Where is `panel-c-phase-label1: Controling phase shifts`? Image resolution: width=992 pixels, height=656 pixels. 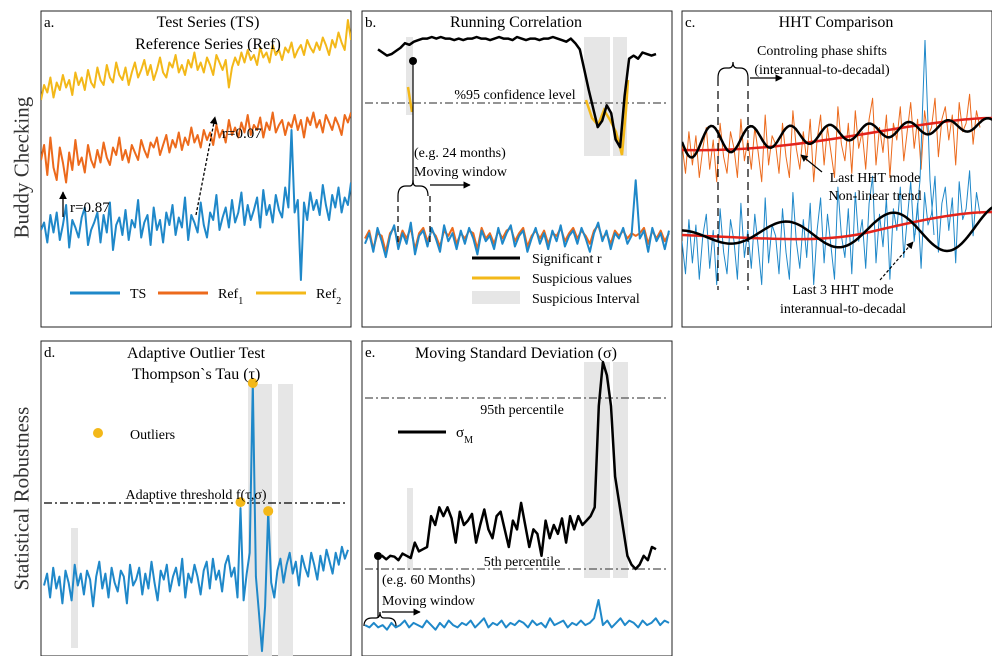
panel-c-phase-label1: Controling phase shifts is located at coordinates (822, 51).